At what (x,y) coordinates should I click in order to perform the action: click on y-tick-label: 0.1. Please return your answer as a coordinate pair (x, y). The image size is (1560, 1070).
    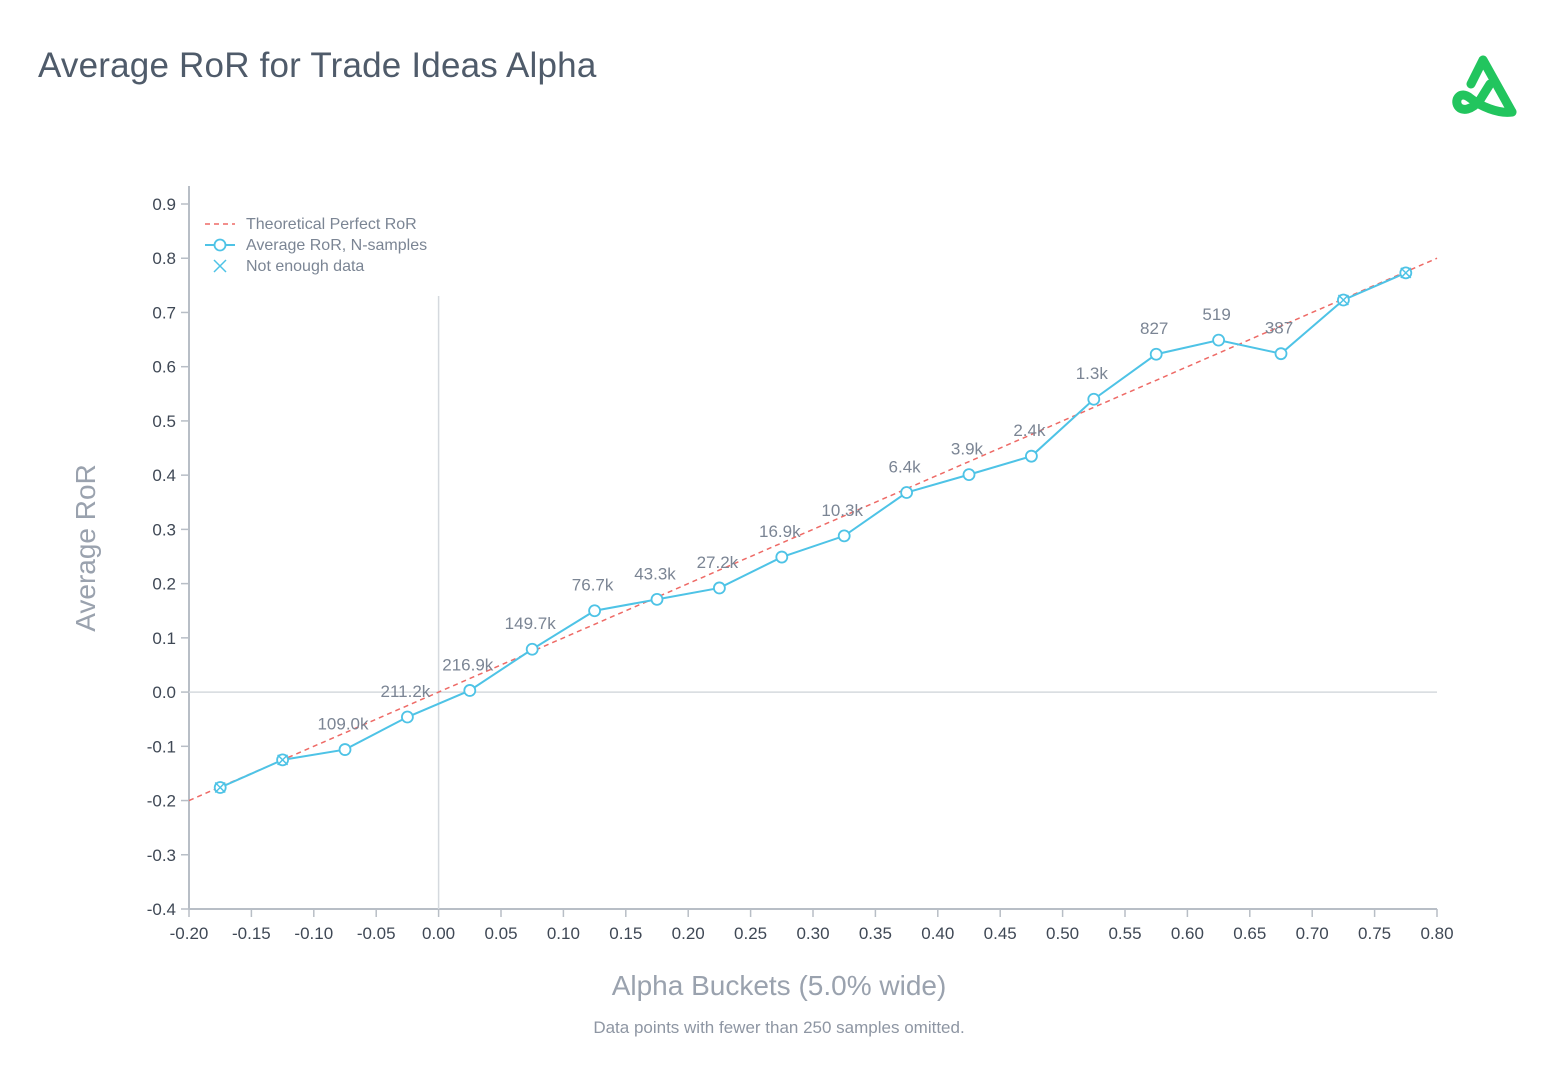
    Looking at the image, I should click on (164, 638).